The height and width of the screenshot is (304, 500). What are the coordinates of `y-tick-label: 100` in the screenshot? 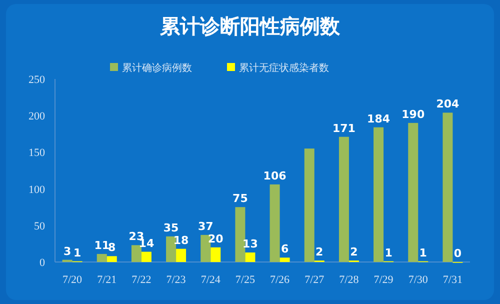 It's located at (37, 190).